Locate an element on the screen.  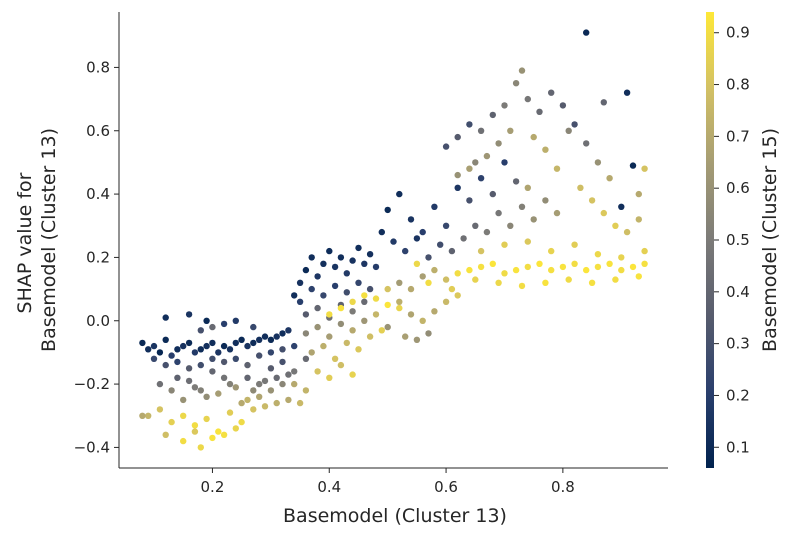
y-tick-label: 0.0 is located at coordinates (98, 321).